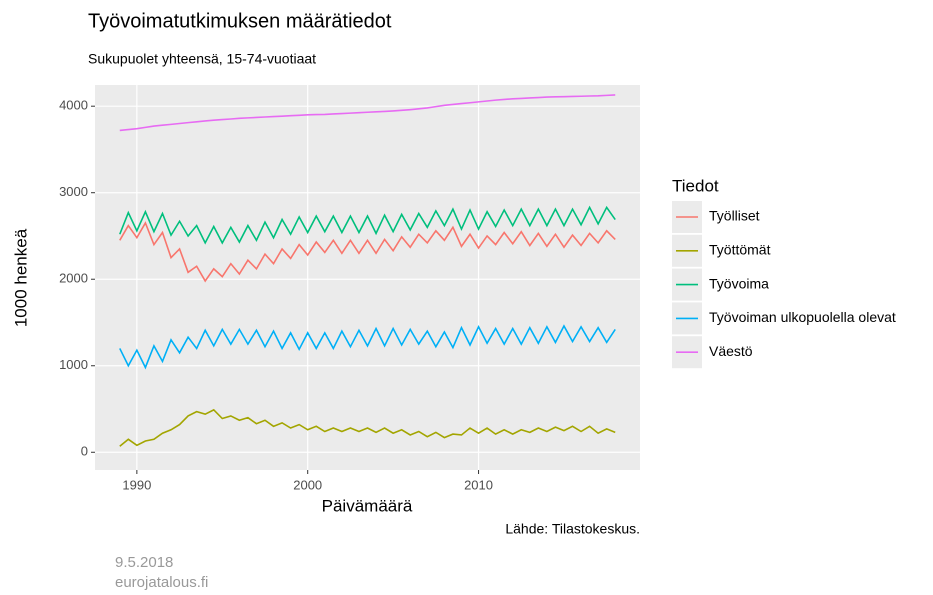  Describe the element at coordinates (695, 185) in the screenshot. I see `legend-title: Tiedot` at that location.